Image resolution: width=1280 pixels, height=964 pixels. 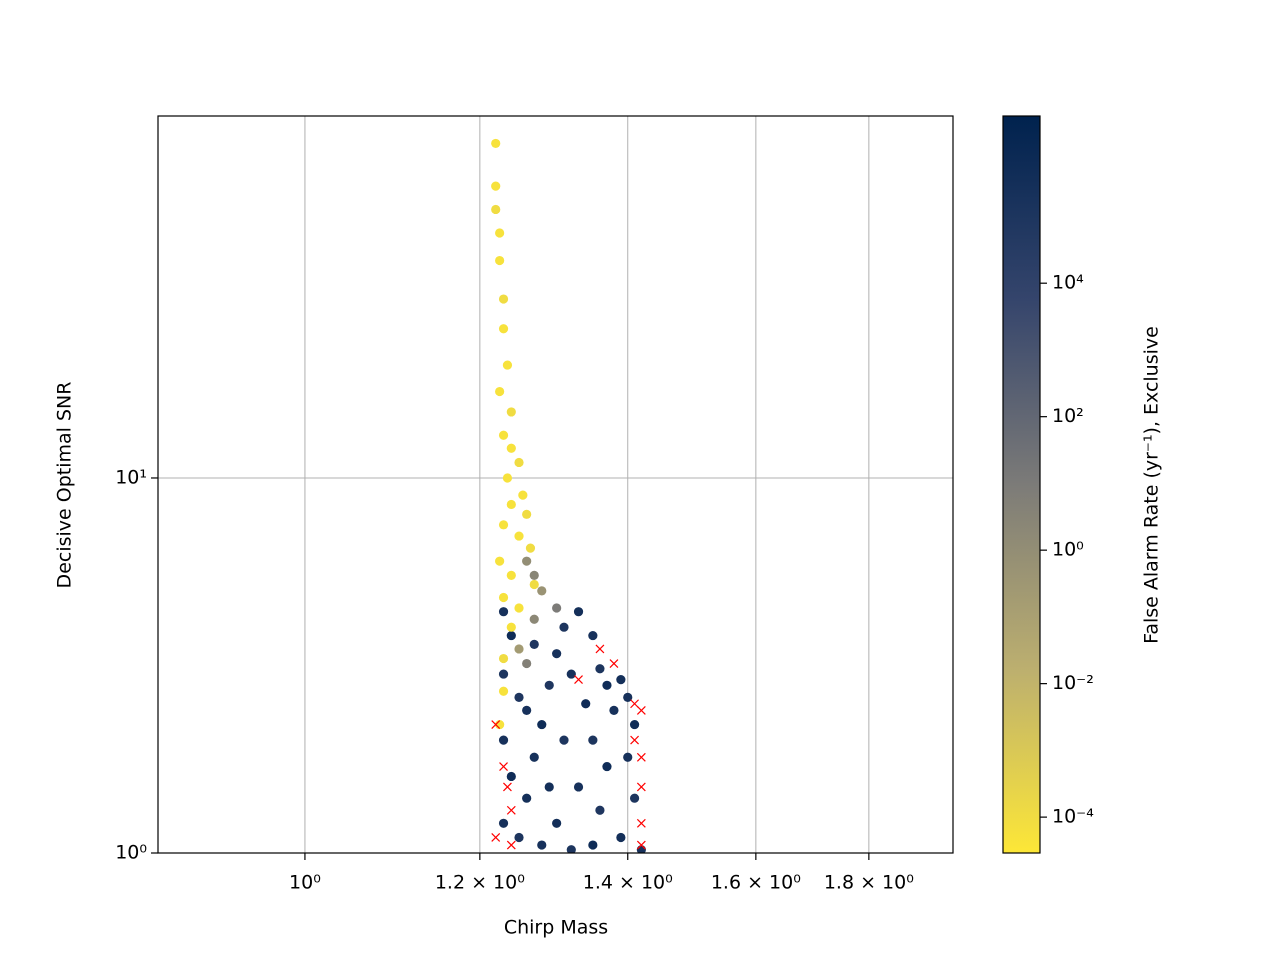 What do you see at coordinates (756, 883) in the screenshot?
I see `x-tick-label: 1.6 × 10⁰` at bounding box center [756, 883].